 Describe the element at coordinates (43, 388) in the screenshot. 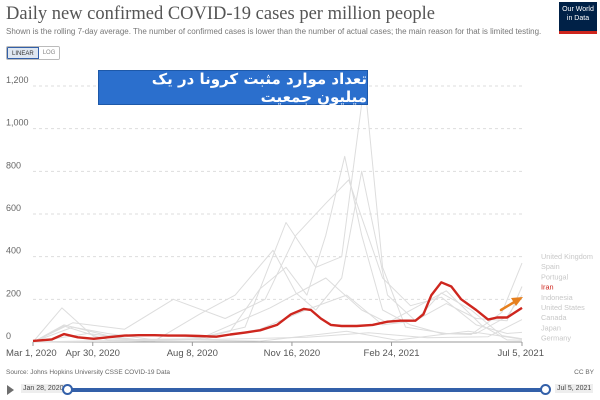

I see `timeline-start-label: Jan 28, 2020` at that location.